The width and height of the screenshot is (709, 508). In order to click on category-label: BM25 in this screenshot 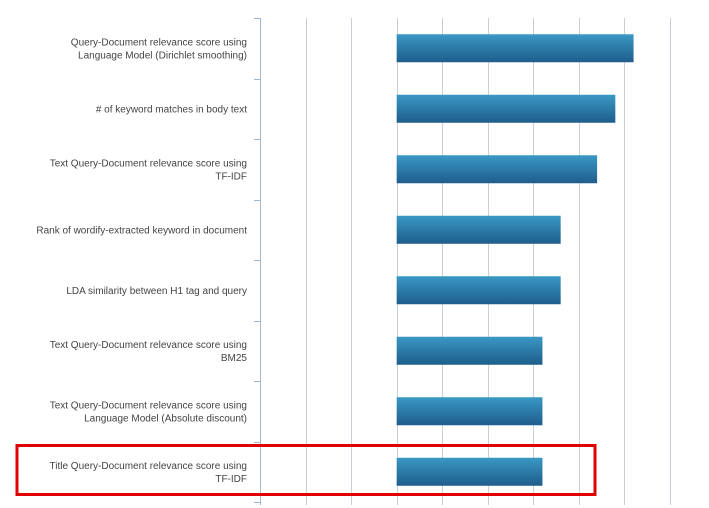, I will do `click(234, 358)`.